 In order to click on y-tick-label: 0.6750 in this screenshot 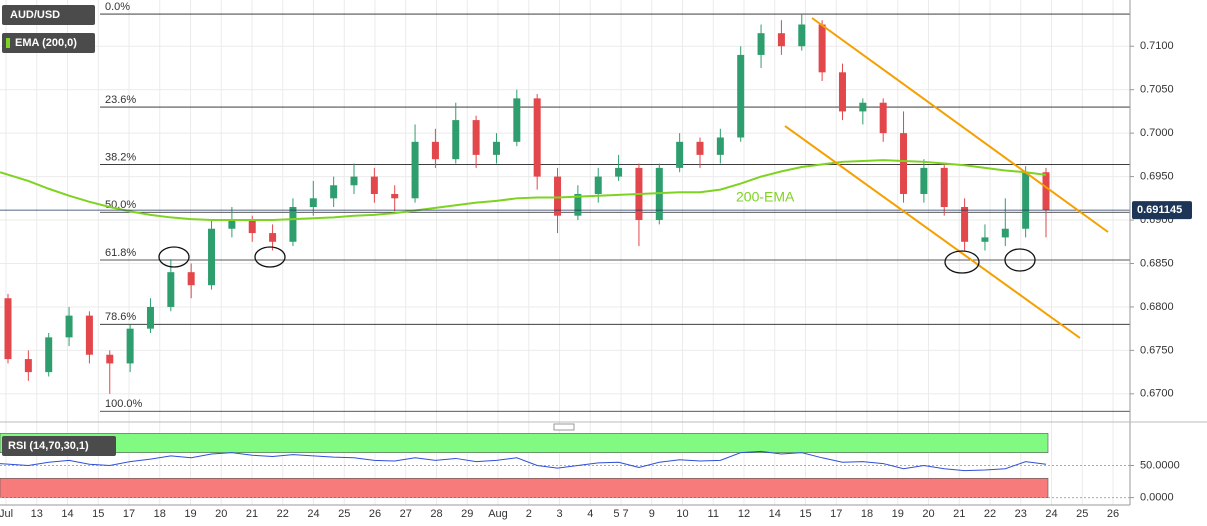, I will do `click(1157, 350)`.